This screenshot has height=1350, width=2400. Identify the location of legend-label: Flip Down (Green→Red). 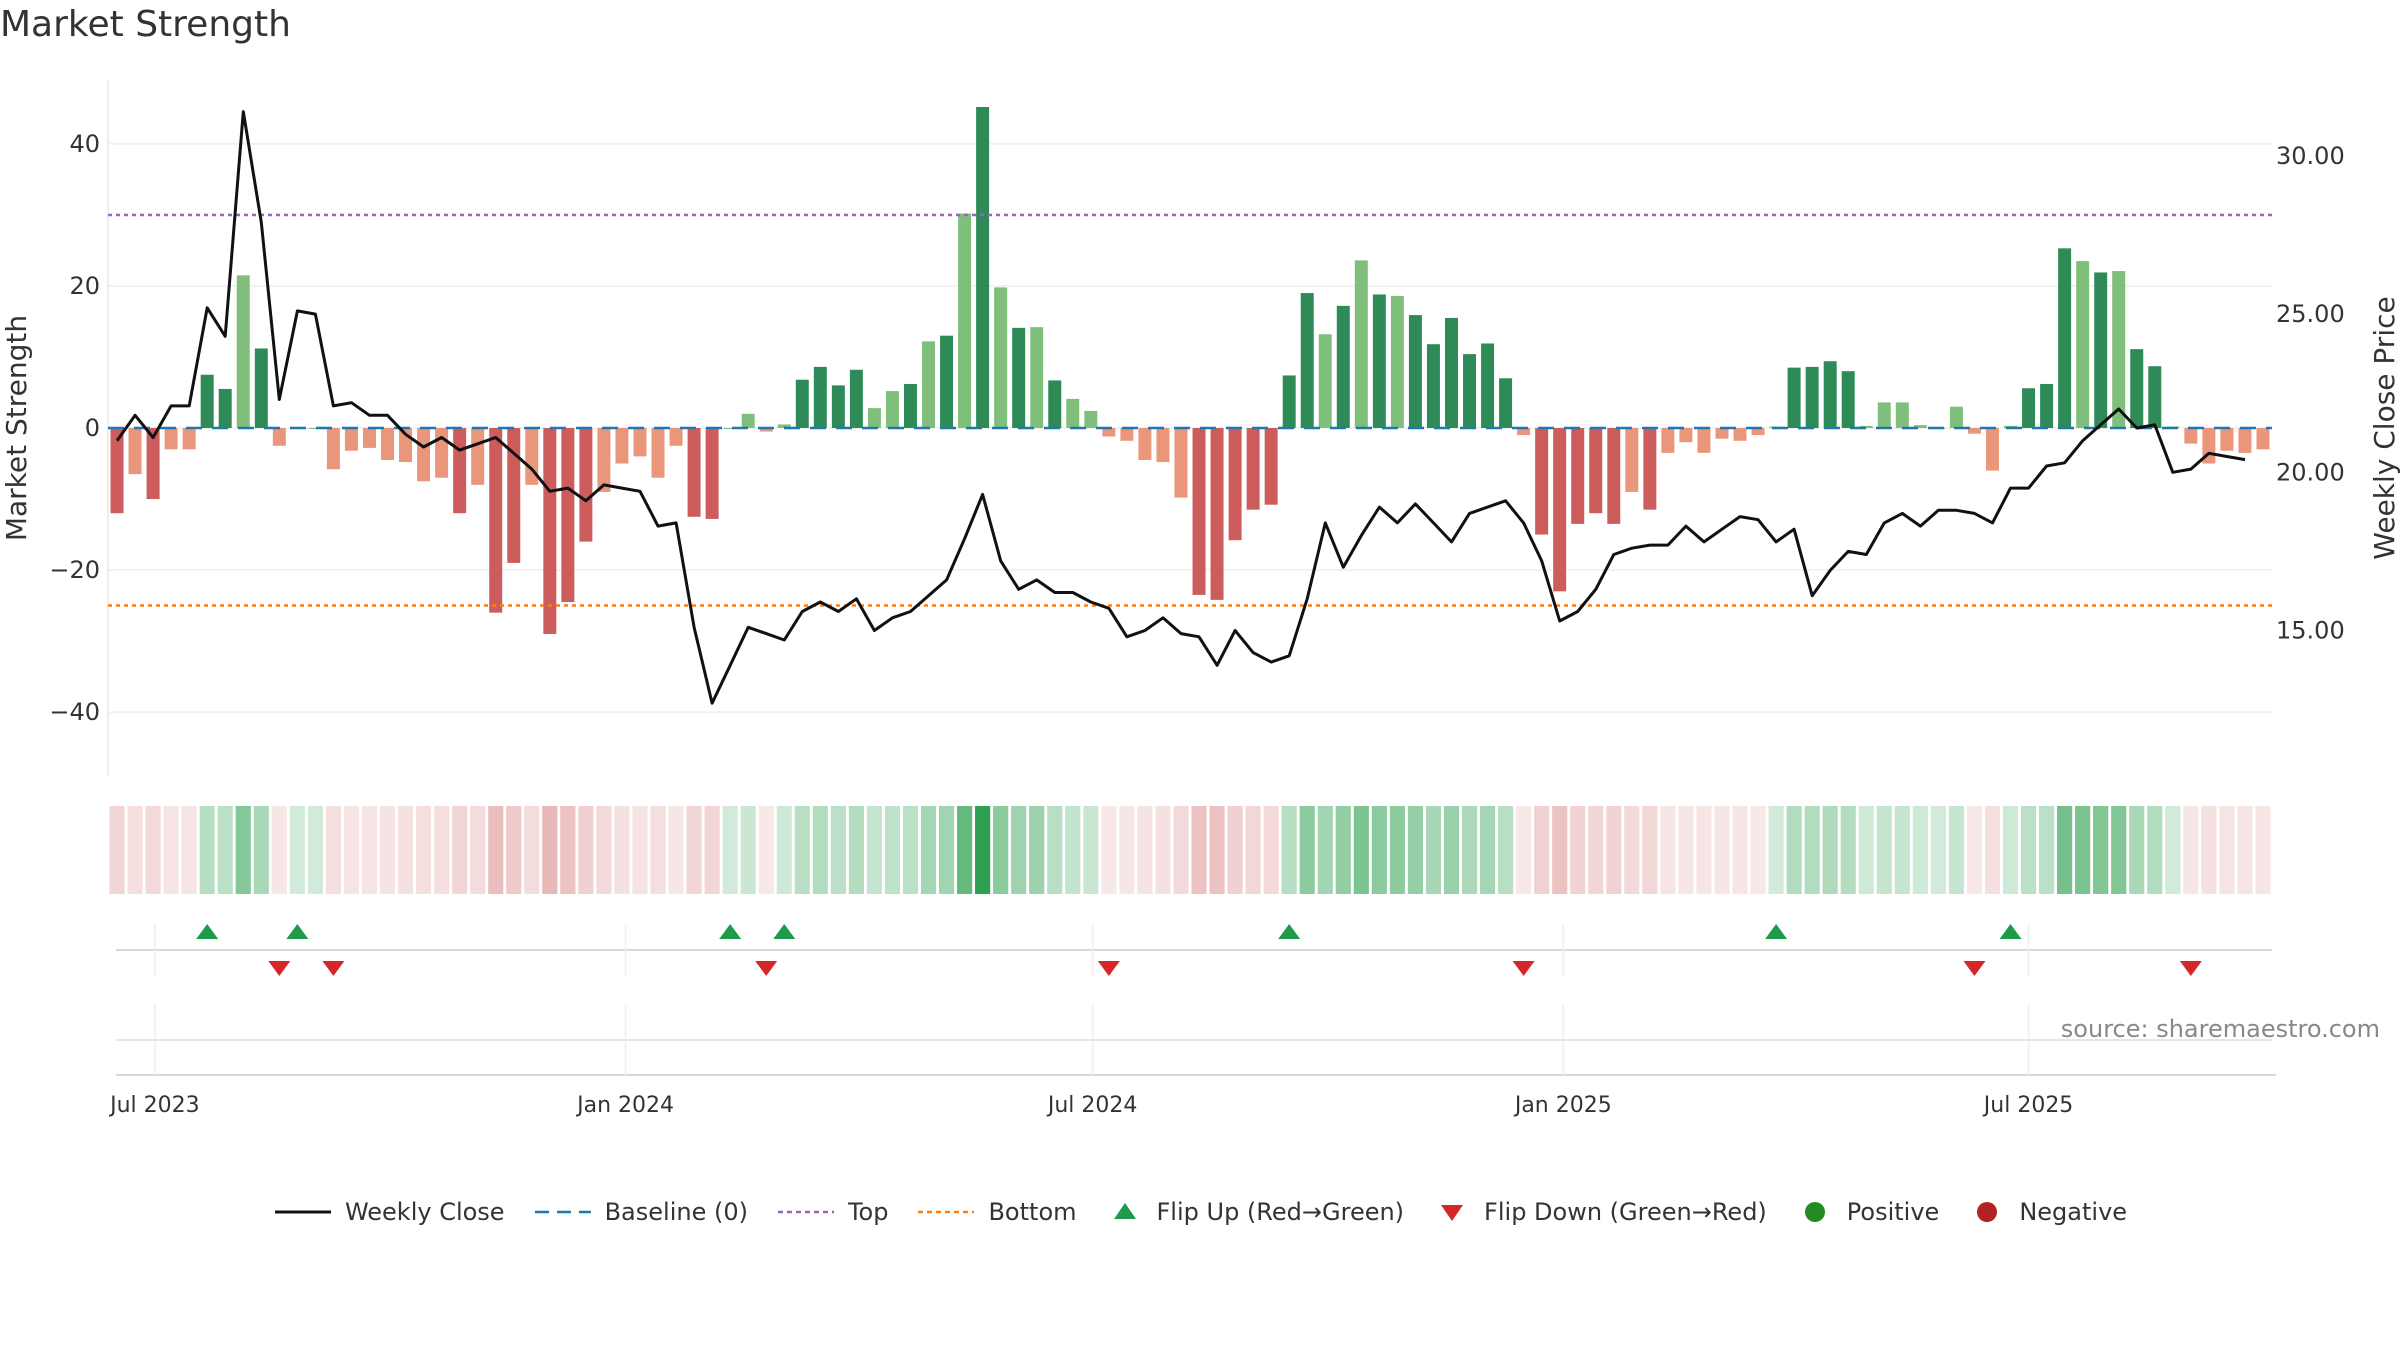
(1625, 1212).